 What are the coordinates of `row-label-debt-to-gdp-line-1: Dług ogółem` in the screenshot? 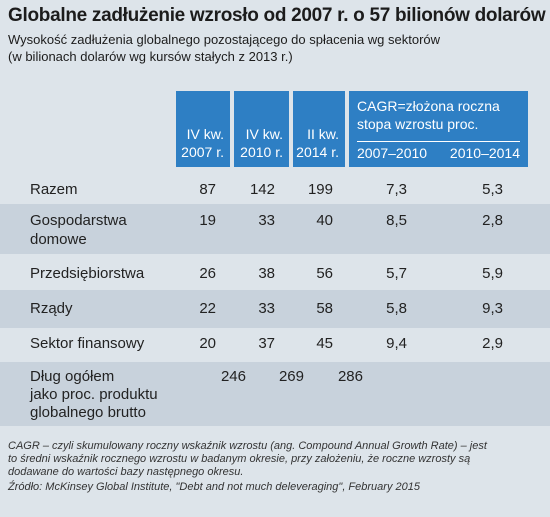 It's located at (72, 376).